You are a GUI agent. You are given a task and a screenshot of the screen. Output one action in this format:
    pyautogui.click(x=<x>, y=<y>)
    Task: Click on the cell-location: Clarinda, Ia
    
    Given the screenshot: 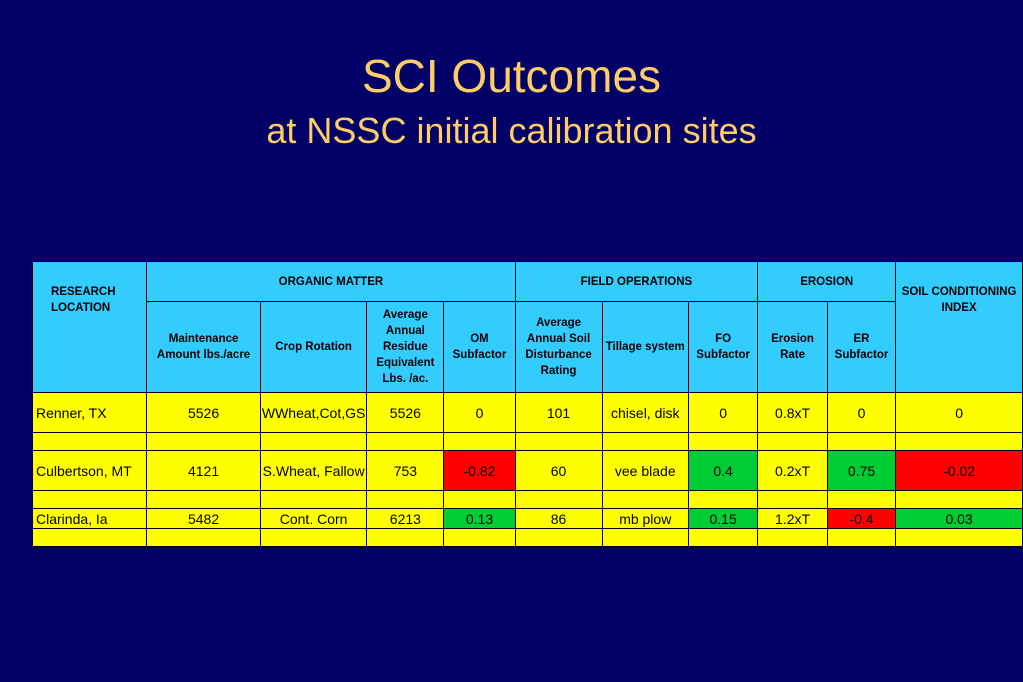 What is the action you would take?
    pyautogui.click(x=89, y=518)
    